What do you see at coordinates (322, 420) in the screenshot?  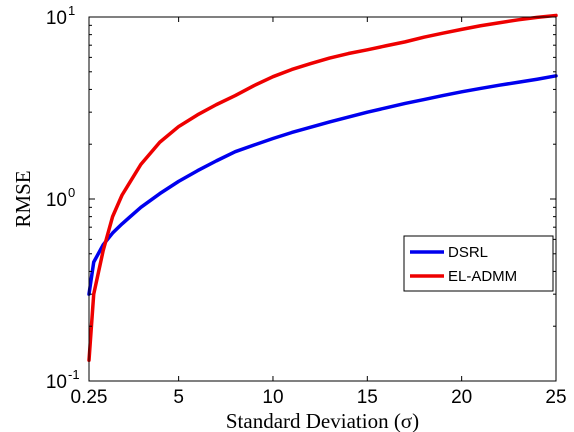 I see `x-axis-title: Standard Deviation (σ)` at bounding box center [322, 420].